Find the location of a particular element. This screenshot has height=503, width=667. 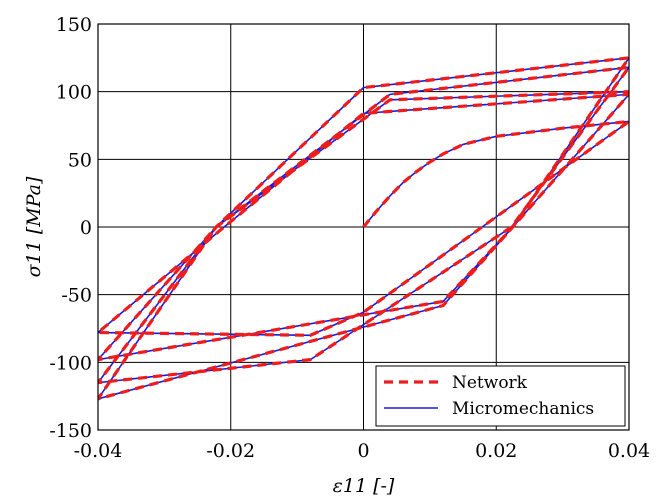

legend-box is located at coordinates (500, 396).